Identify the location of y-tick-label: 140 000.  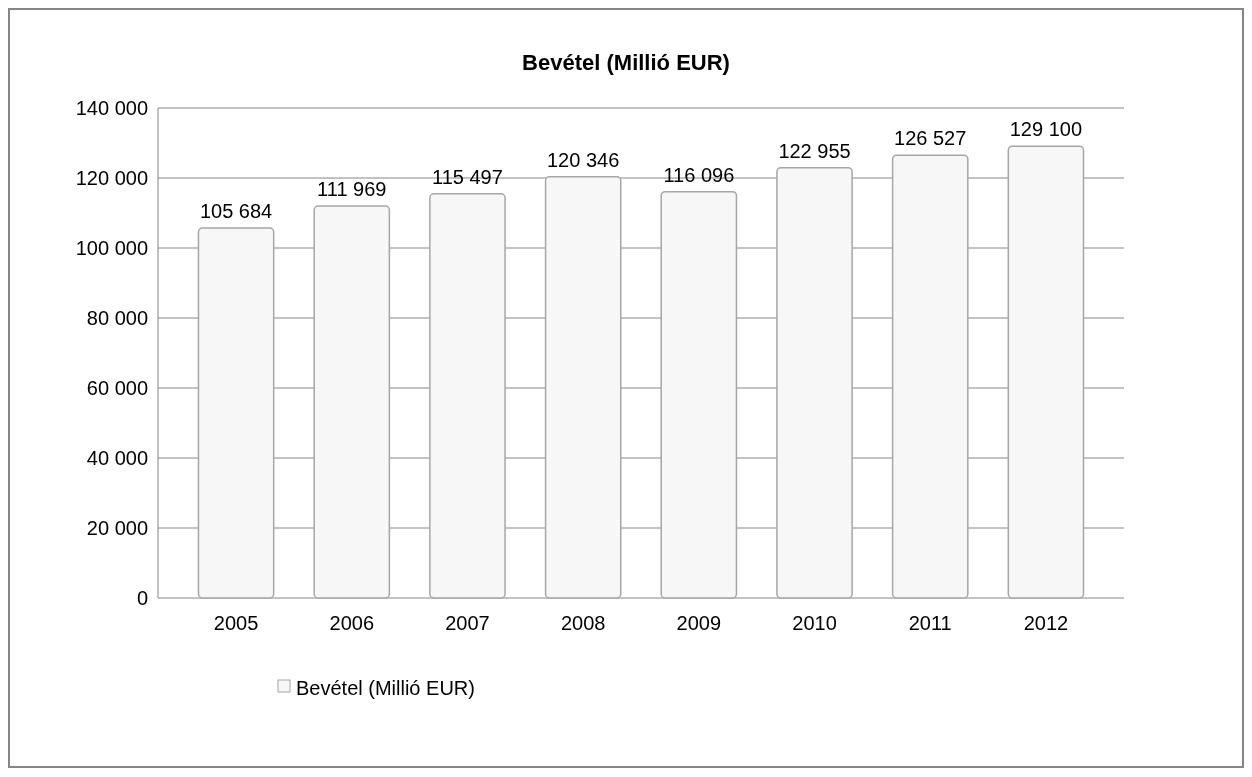
(111, 108).